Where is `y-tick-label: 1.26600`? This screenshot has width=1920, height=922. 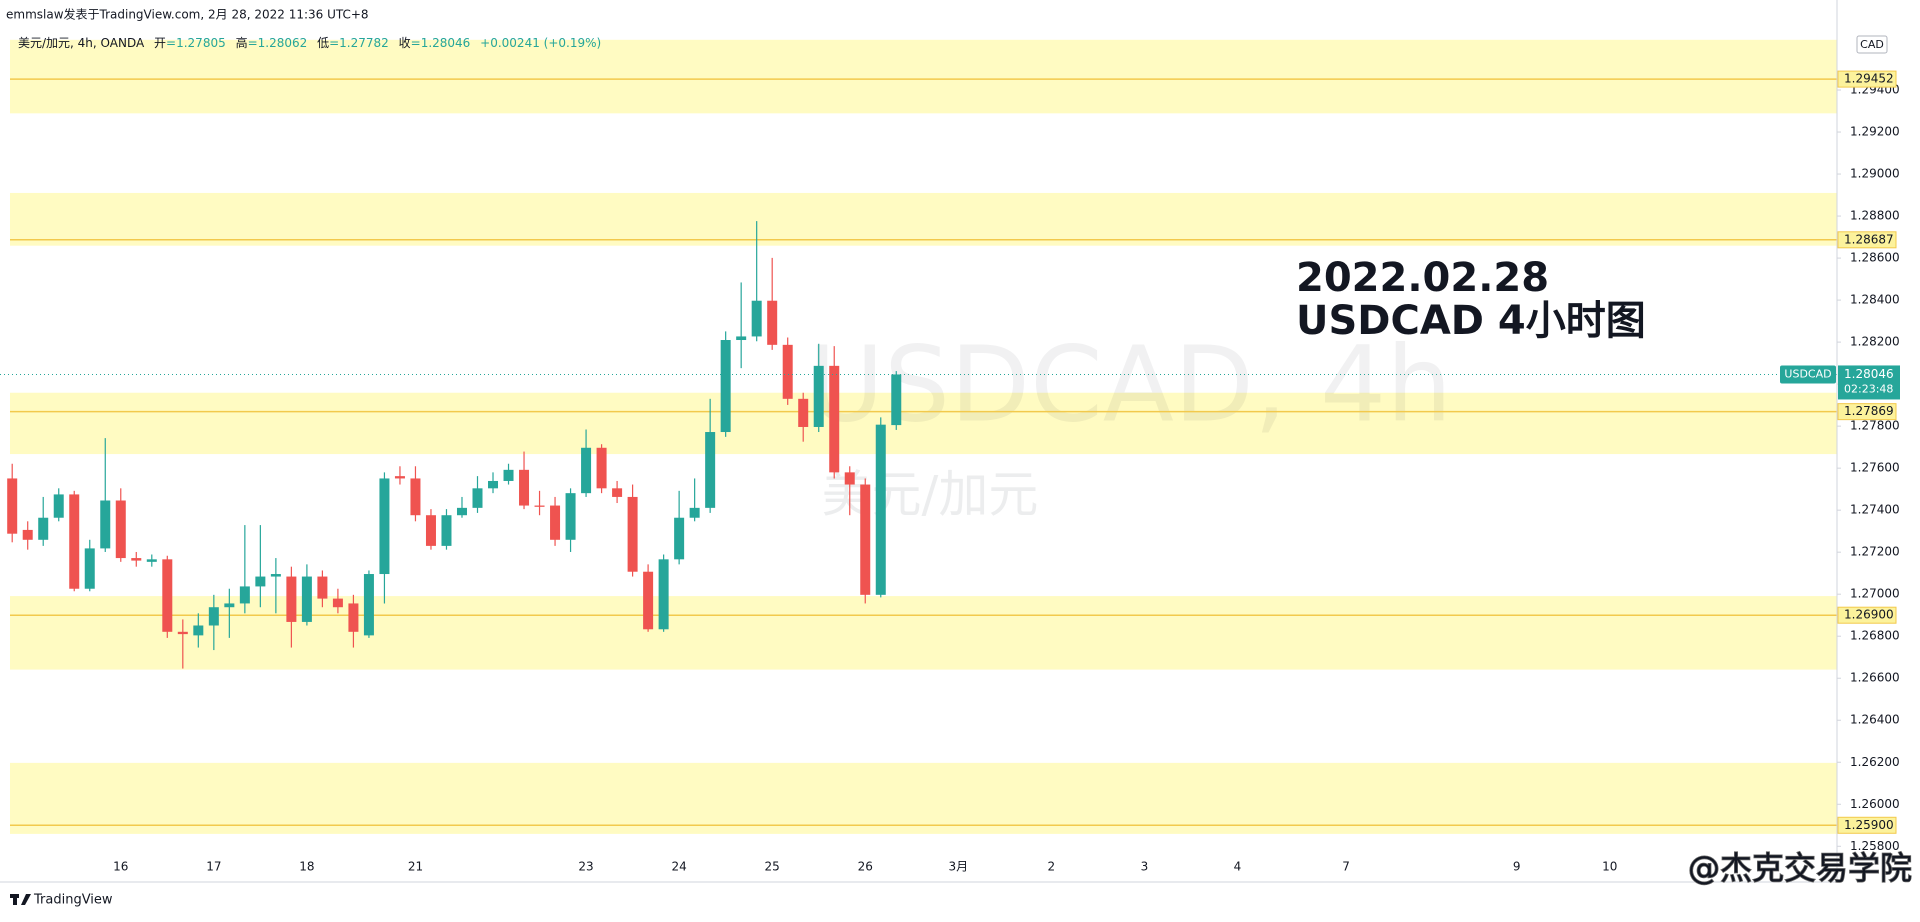 y-tick-label: 1.26600 is located at coordinates (1875, 678).